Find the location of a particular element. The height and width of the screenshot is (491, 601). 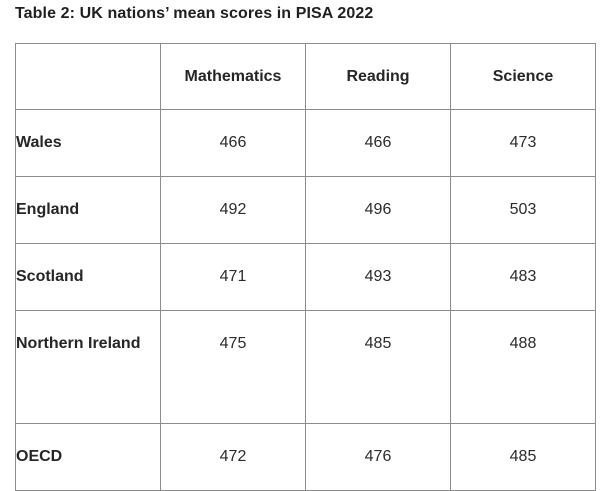

cell-wales-reading: 466 is located at coordinates (378, 143).